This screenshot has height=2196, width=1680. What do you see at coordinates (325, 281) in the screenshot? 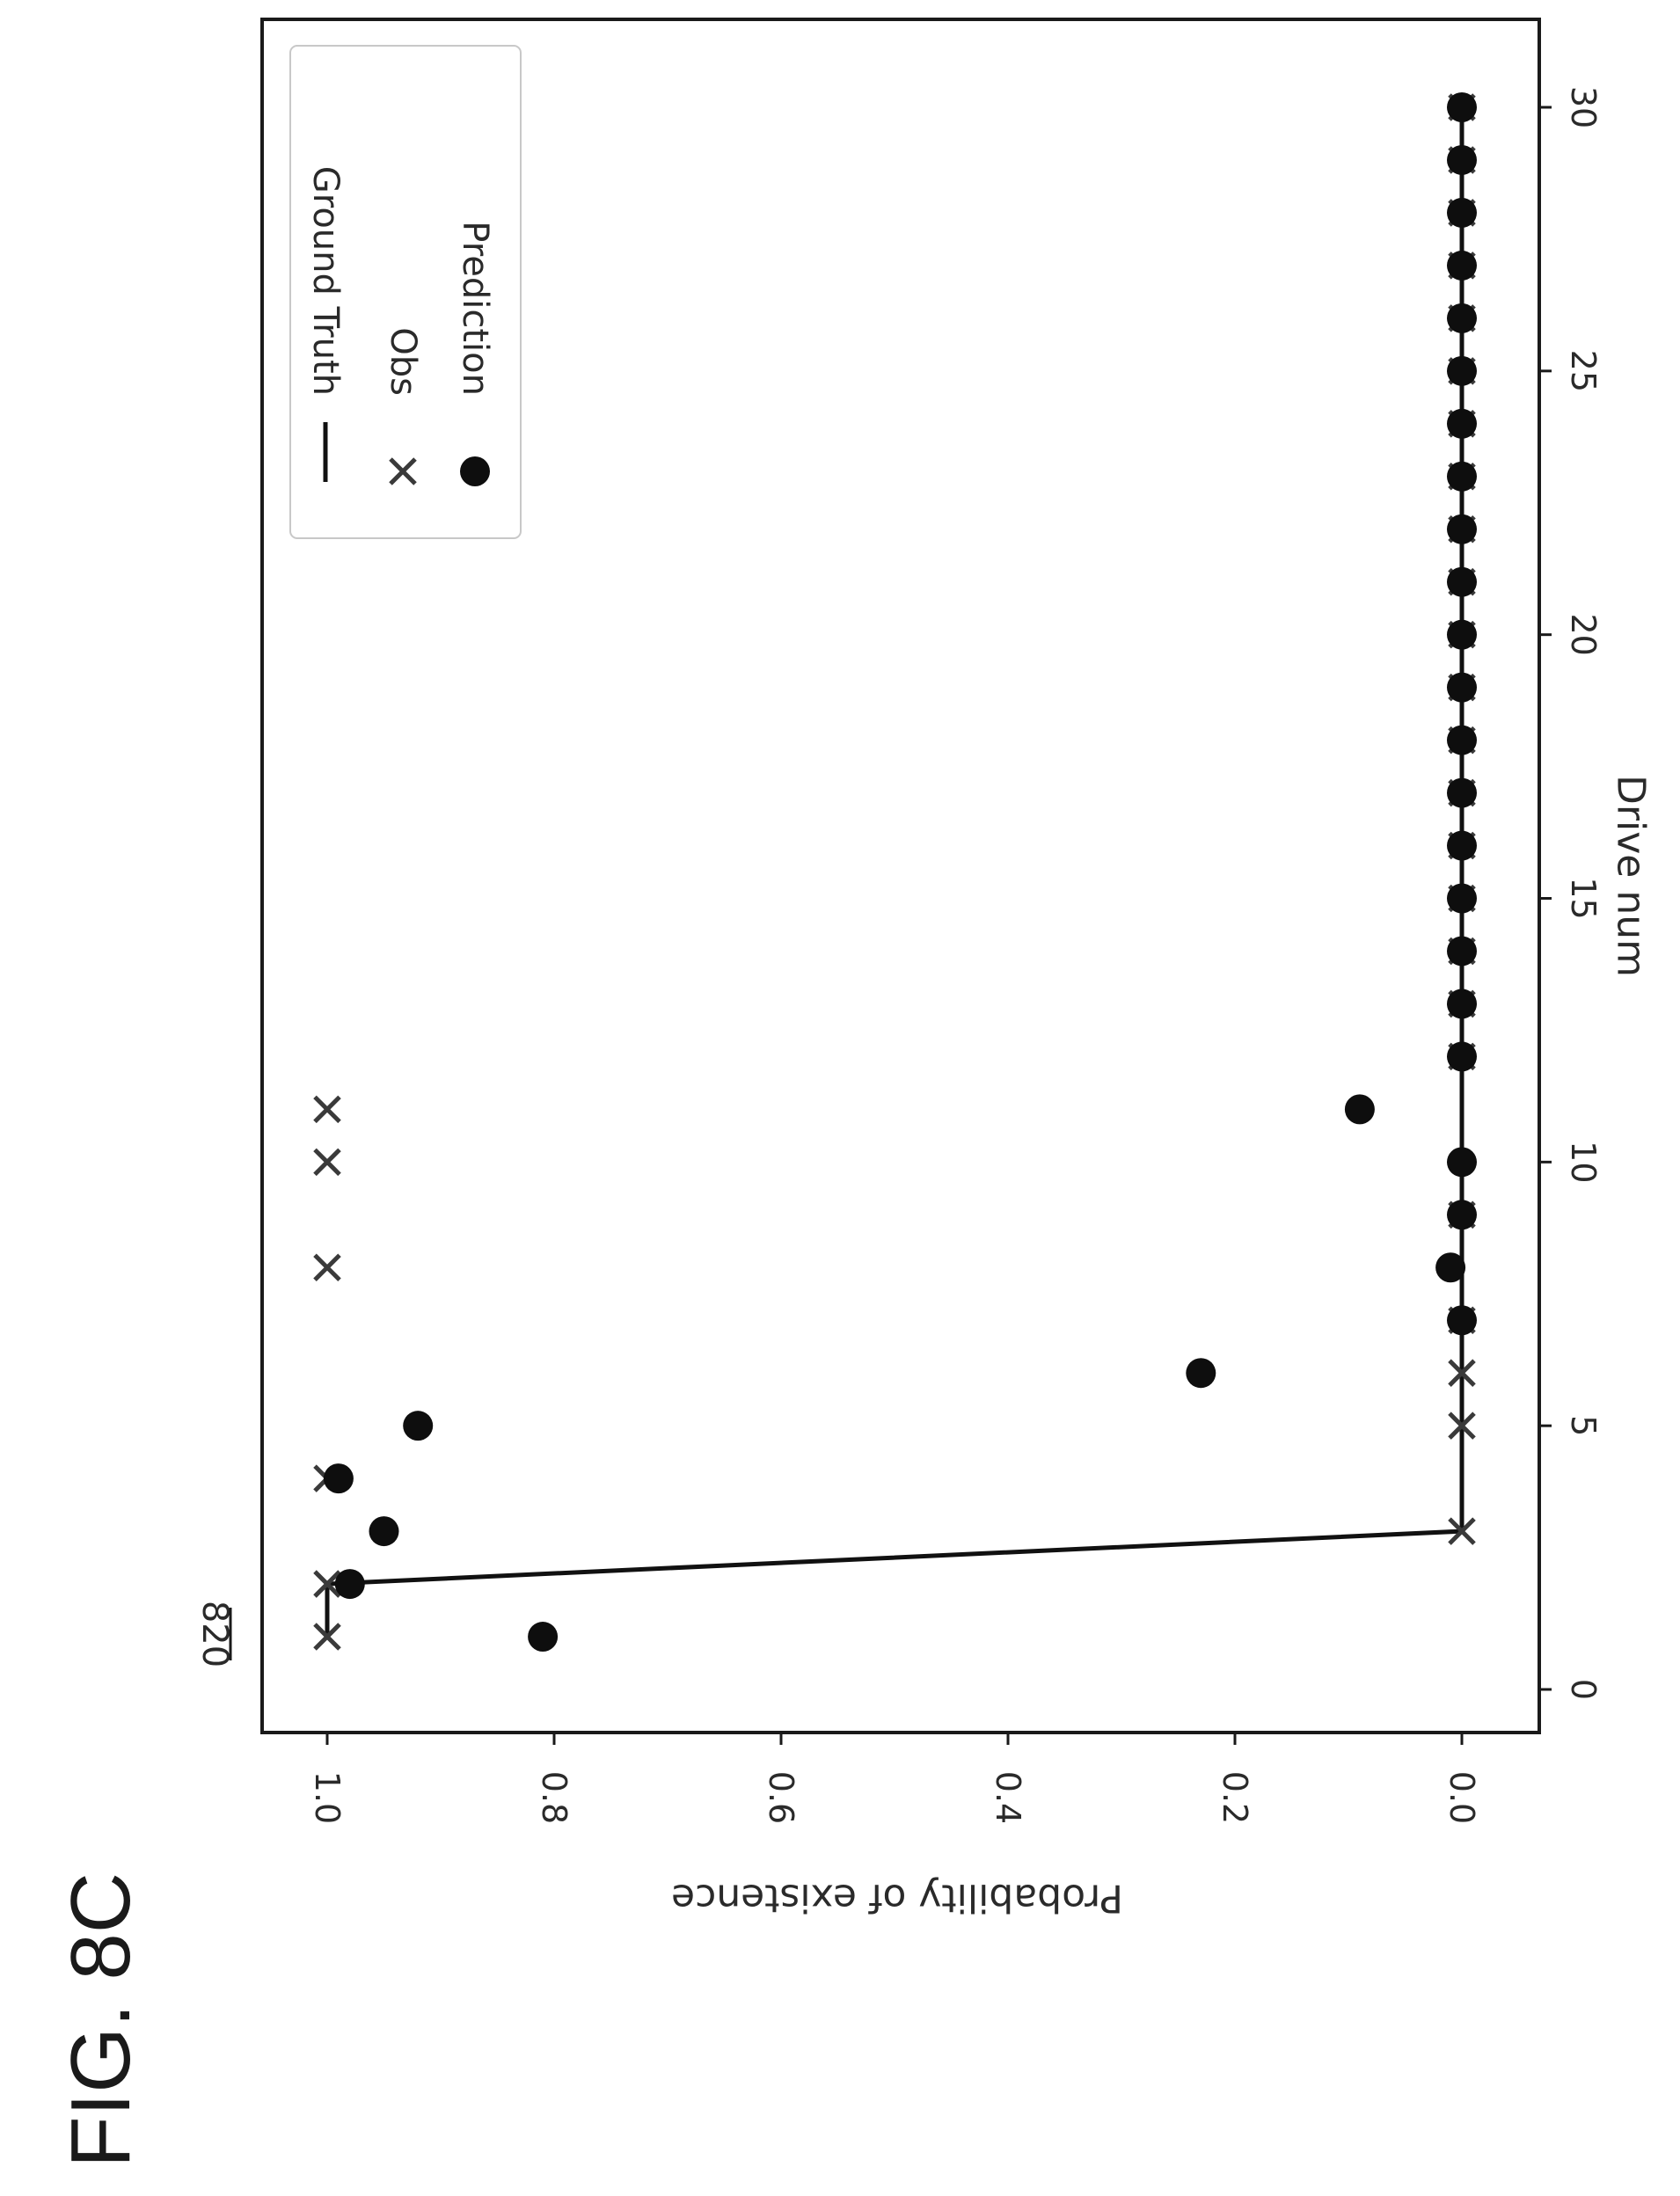
I see `legend-label-ground-truth: Ground Truth` at bounding box center [325, 281].